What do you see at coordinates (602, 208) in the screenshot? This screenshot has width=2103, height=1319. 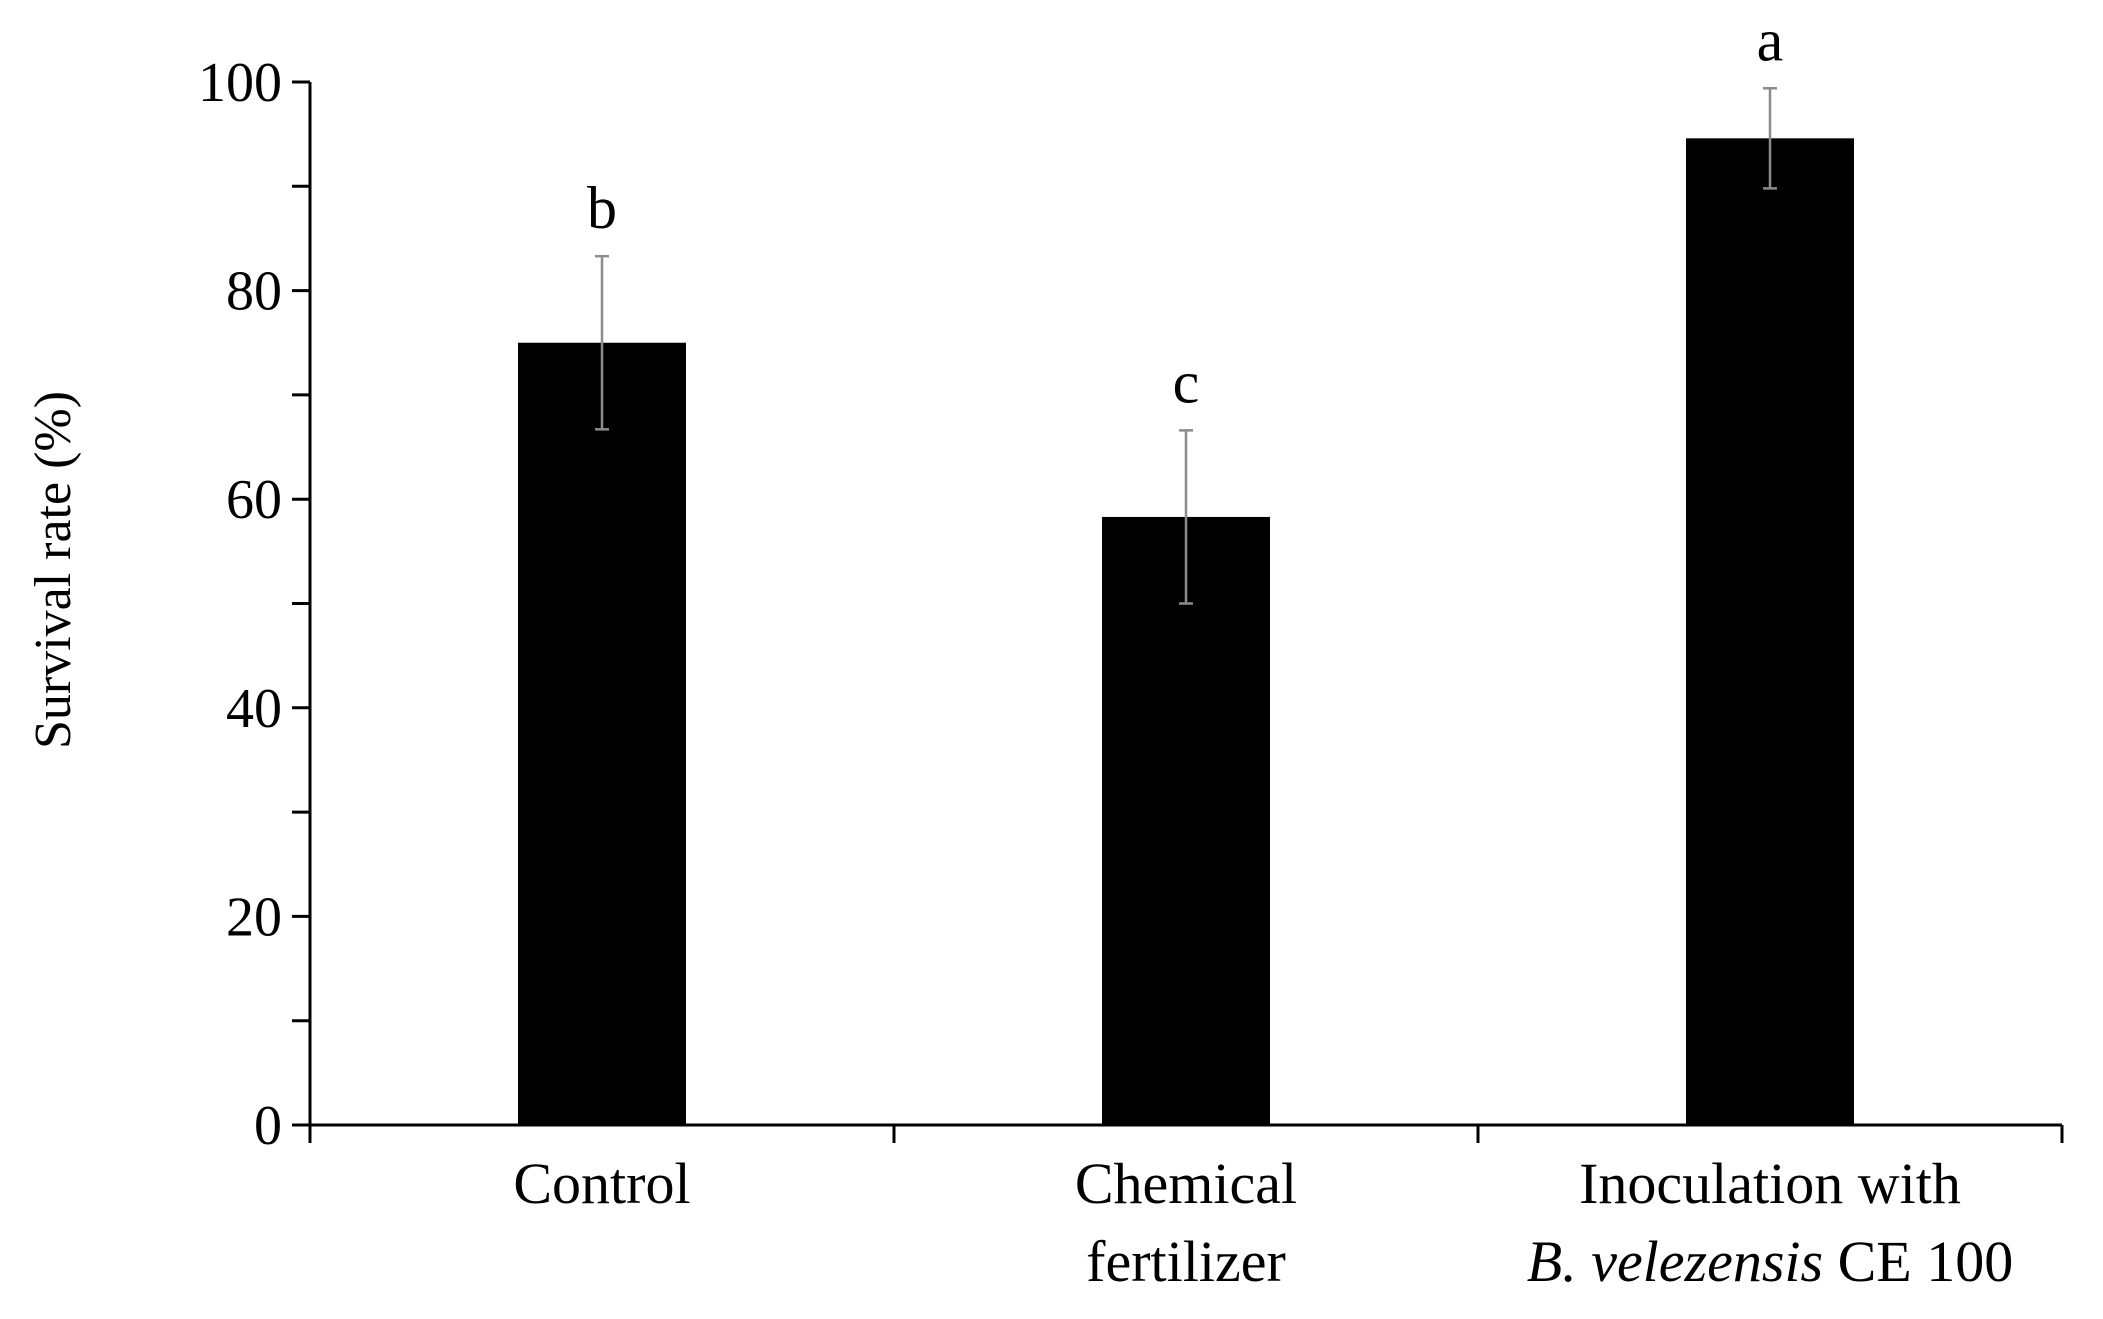 I see `significance-letter: b` at bounding box center [602, 208].